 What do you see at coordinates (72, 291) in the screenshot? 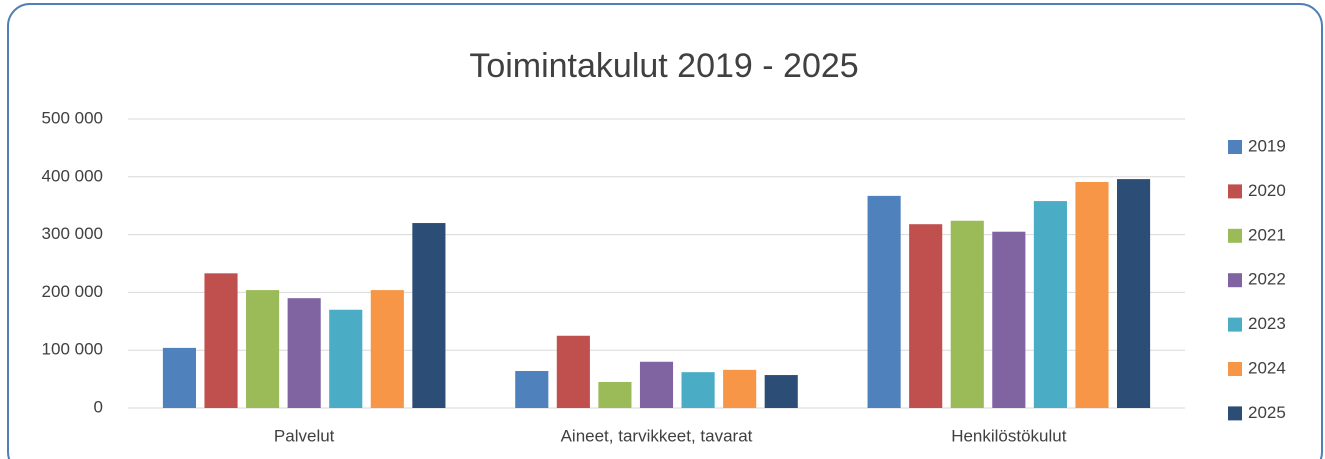
I see `y-tick-label: 200 000` at bounding box center [72, 291].